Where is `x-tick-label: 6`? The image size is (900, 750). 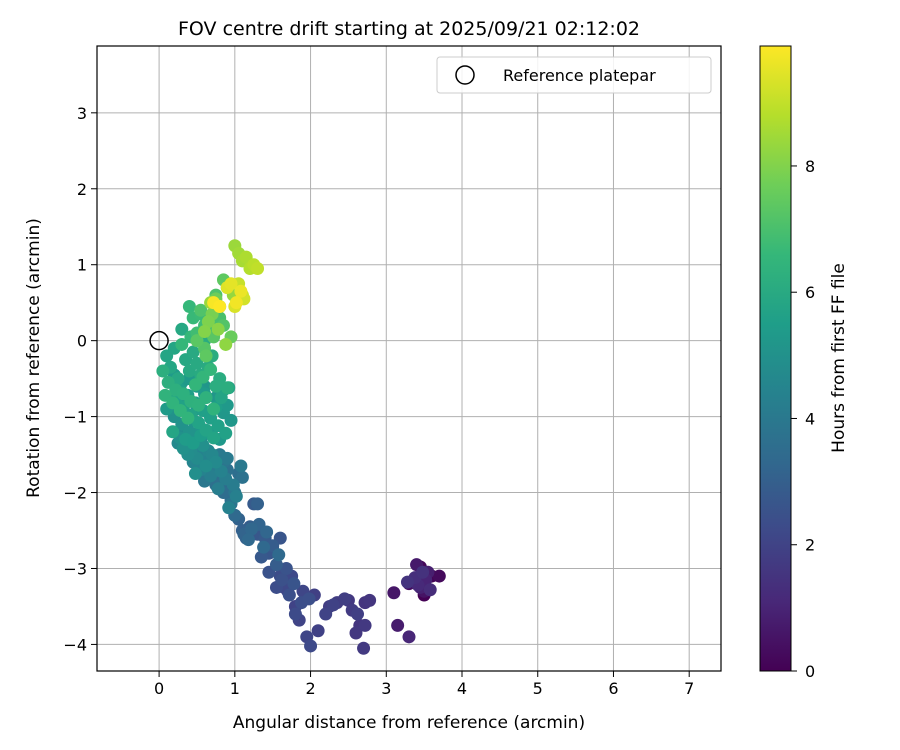 x-tick-label: 6 is located at coordinates (613, 688).